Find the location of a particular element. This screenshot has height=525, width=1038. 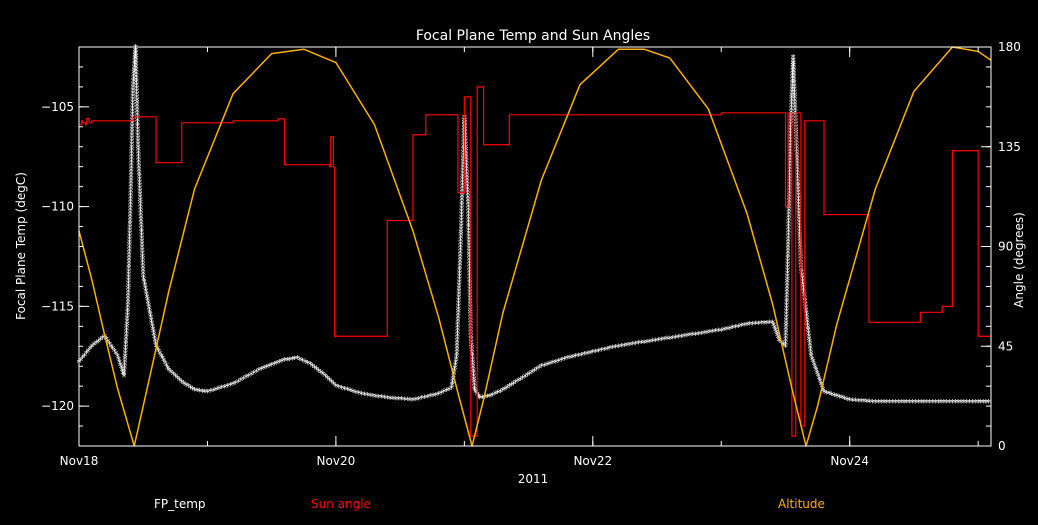

y-left-tick-label: −120 is located at coordinates (57, 406).